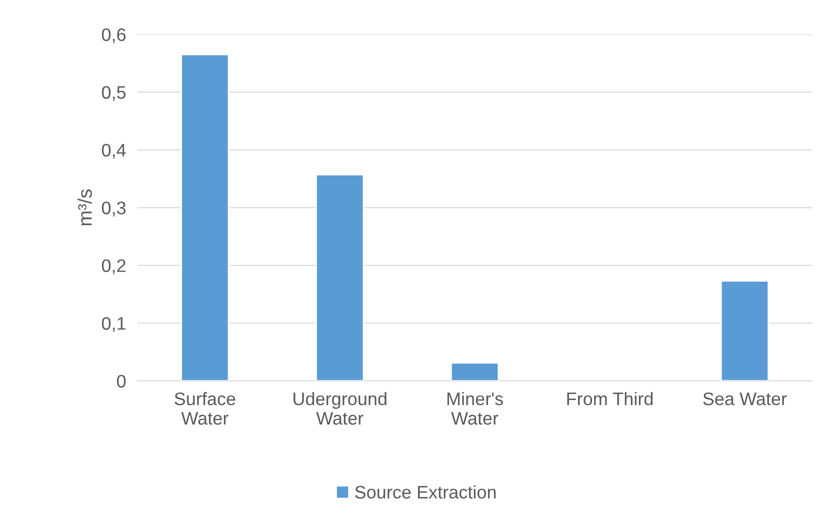  I want to click on legend-label: Source Extraction, so click(425, 492).